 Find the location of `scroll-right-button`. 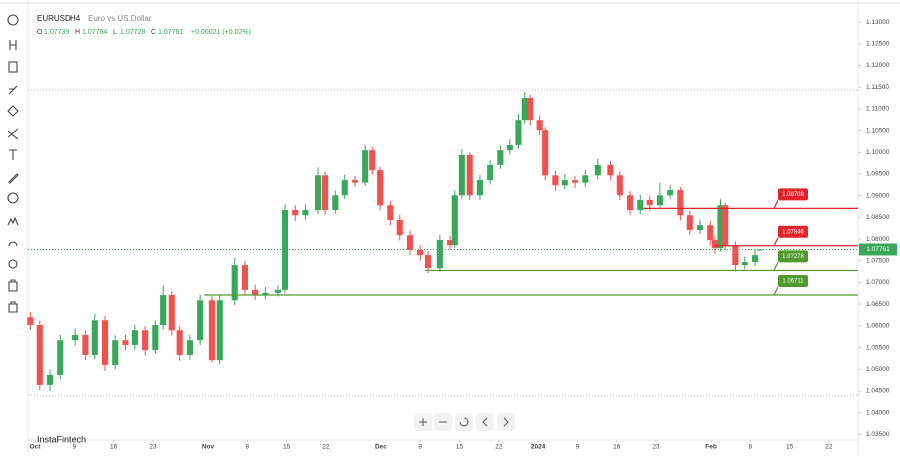

scroll-right-button is located at coordinates (506, 422).